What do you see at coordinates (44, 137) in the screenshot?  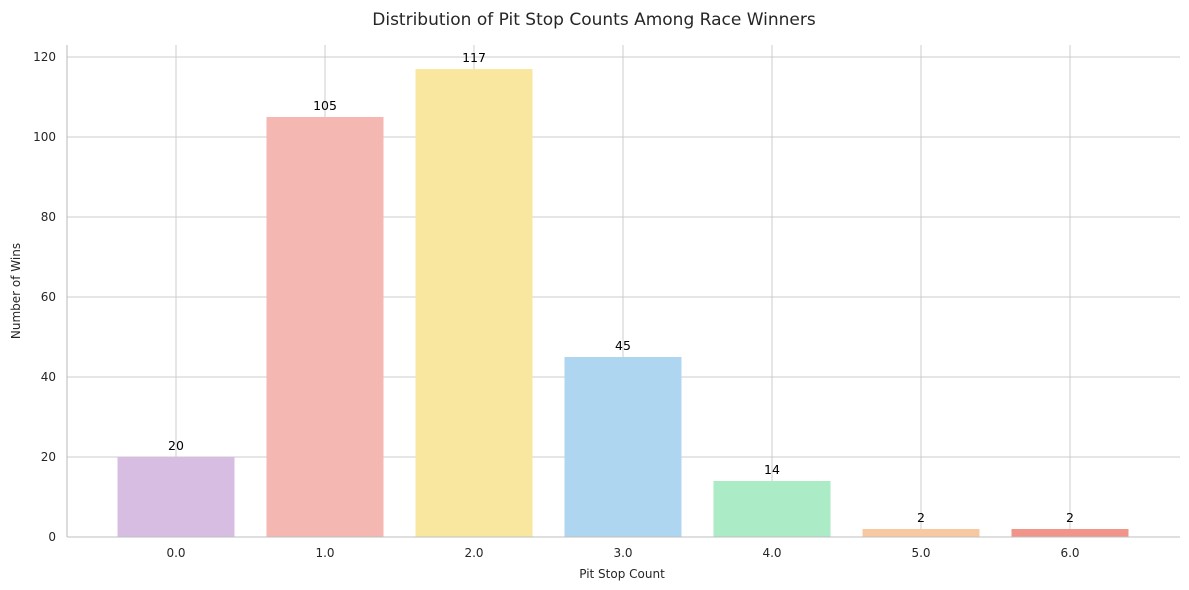 I see `y-tick-label: 100` at bounding box center [44, 137].